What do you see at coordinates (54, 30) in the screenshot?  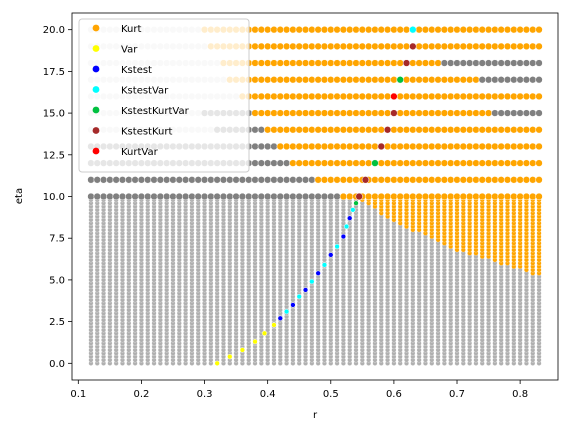 I see `y-tick-label: 20.0` at bounding box center [54, 30].